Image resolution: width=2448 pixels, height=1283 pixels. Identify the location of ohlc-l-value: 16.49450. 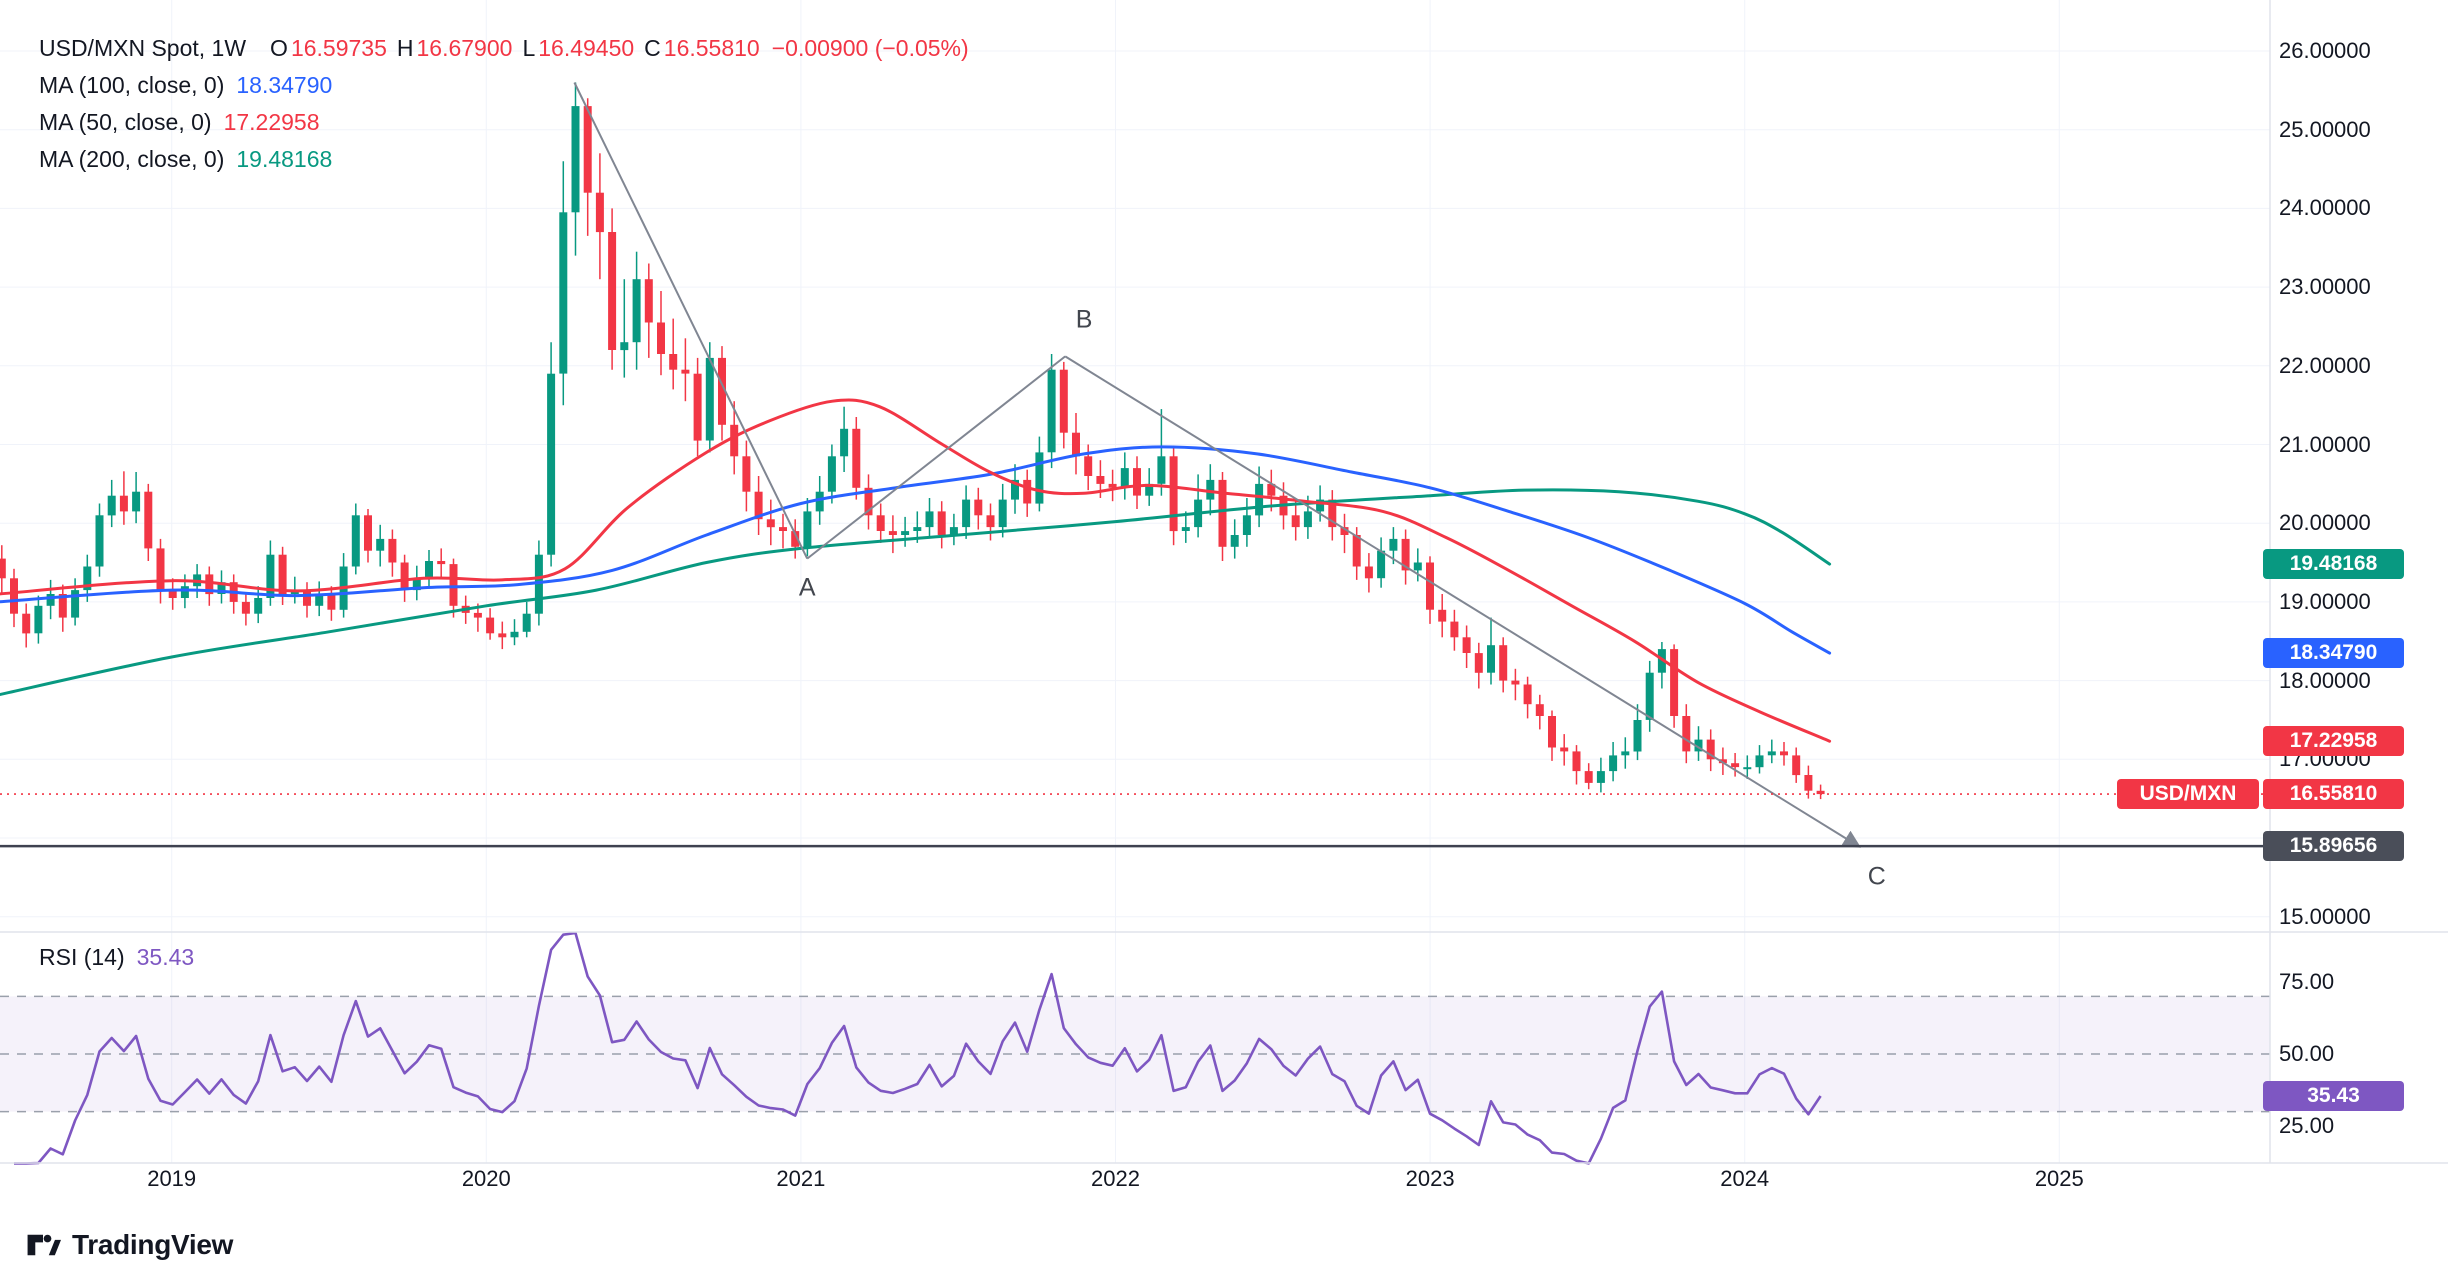
(586, 48).